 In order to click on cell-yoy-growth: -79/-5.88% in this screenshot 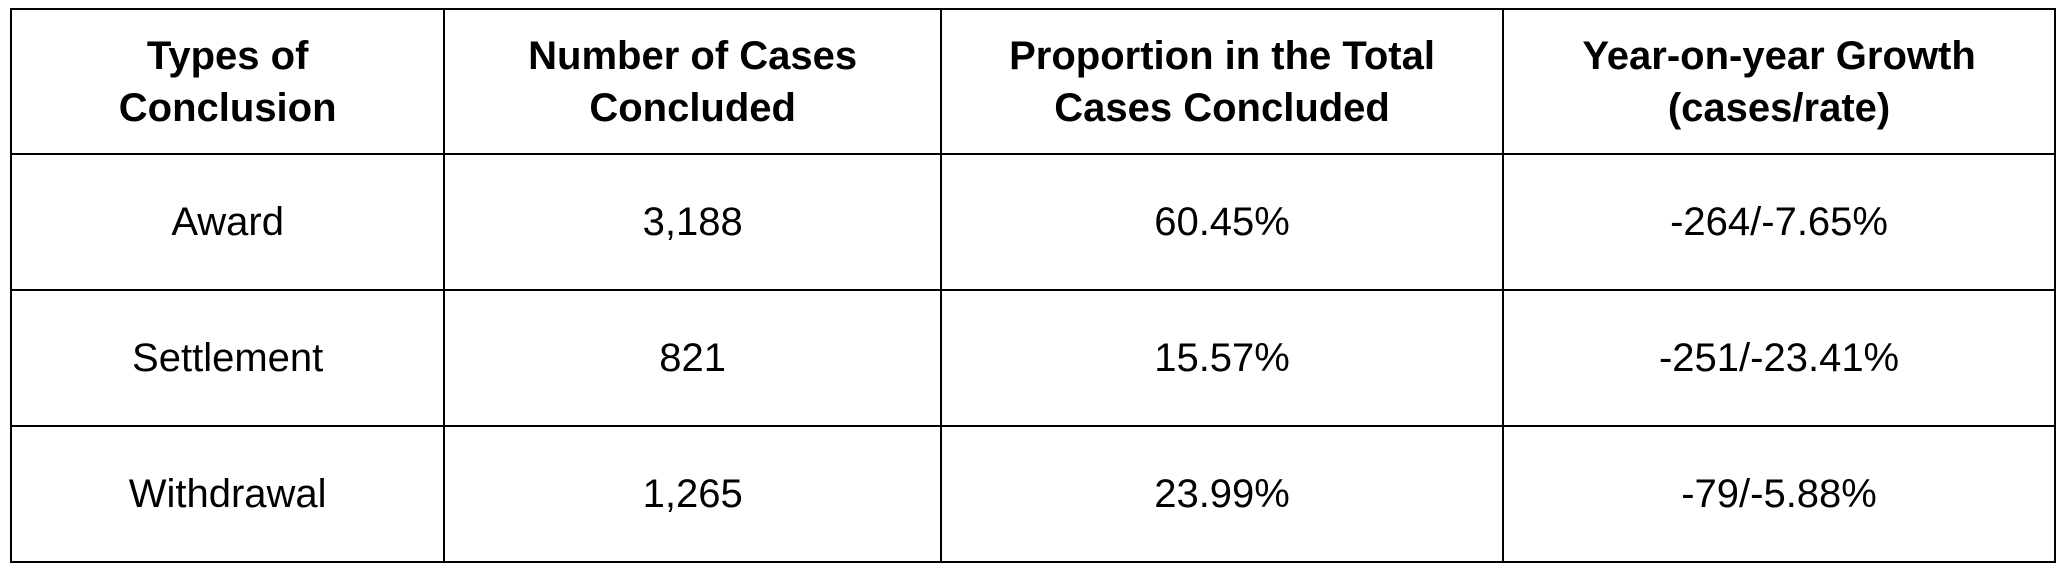, I will do `click(1779, 494)`.